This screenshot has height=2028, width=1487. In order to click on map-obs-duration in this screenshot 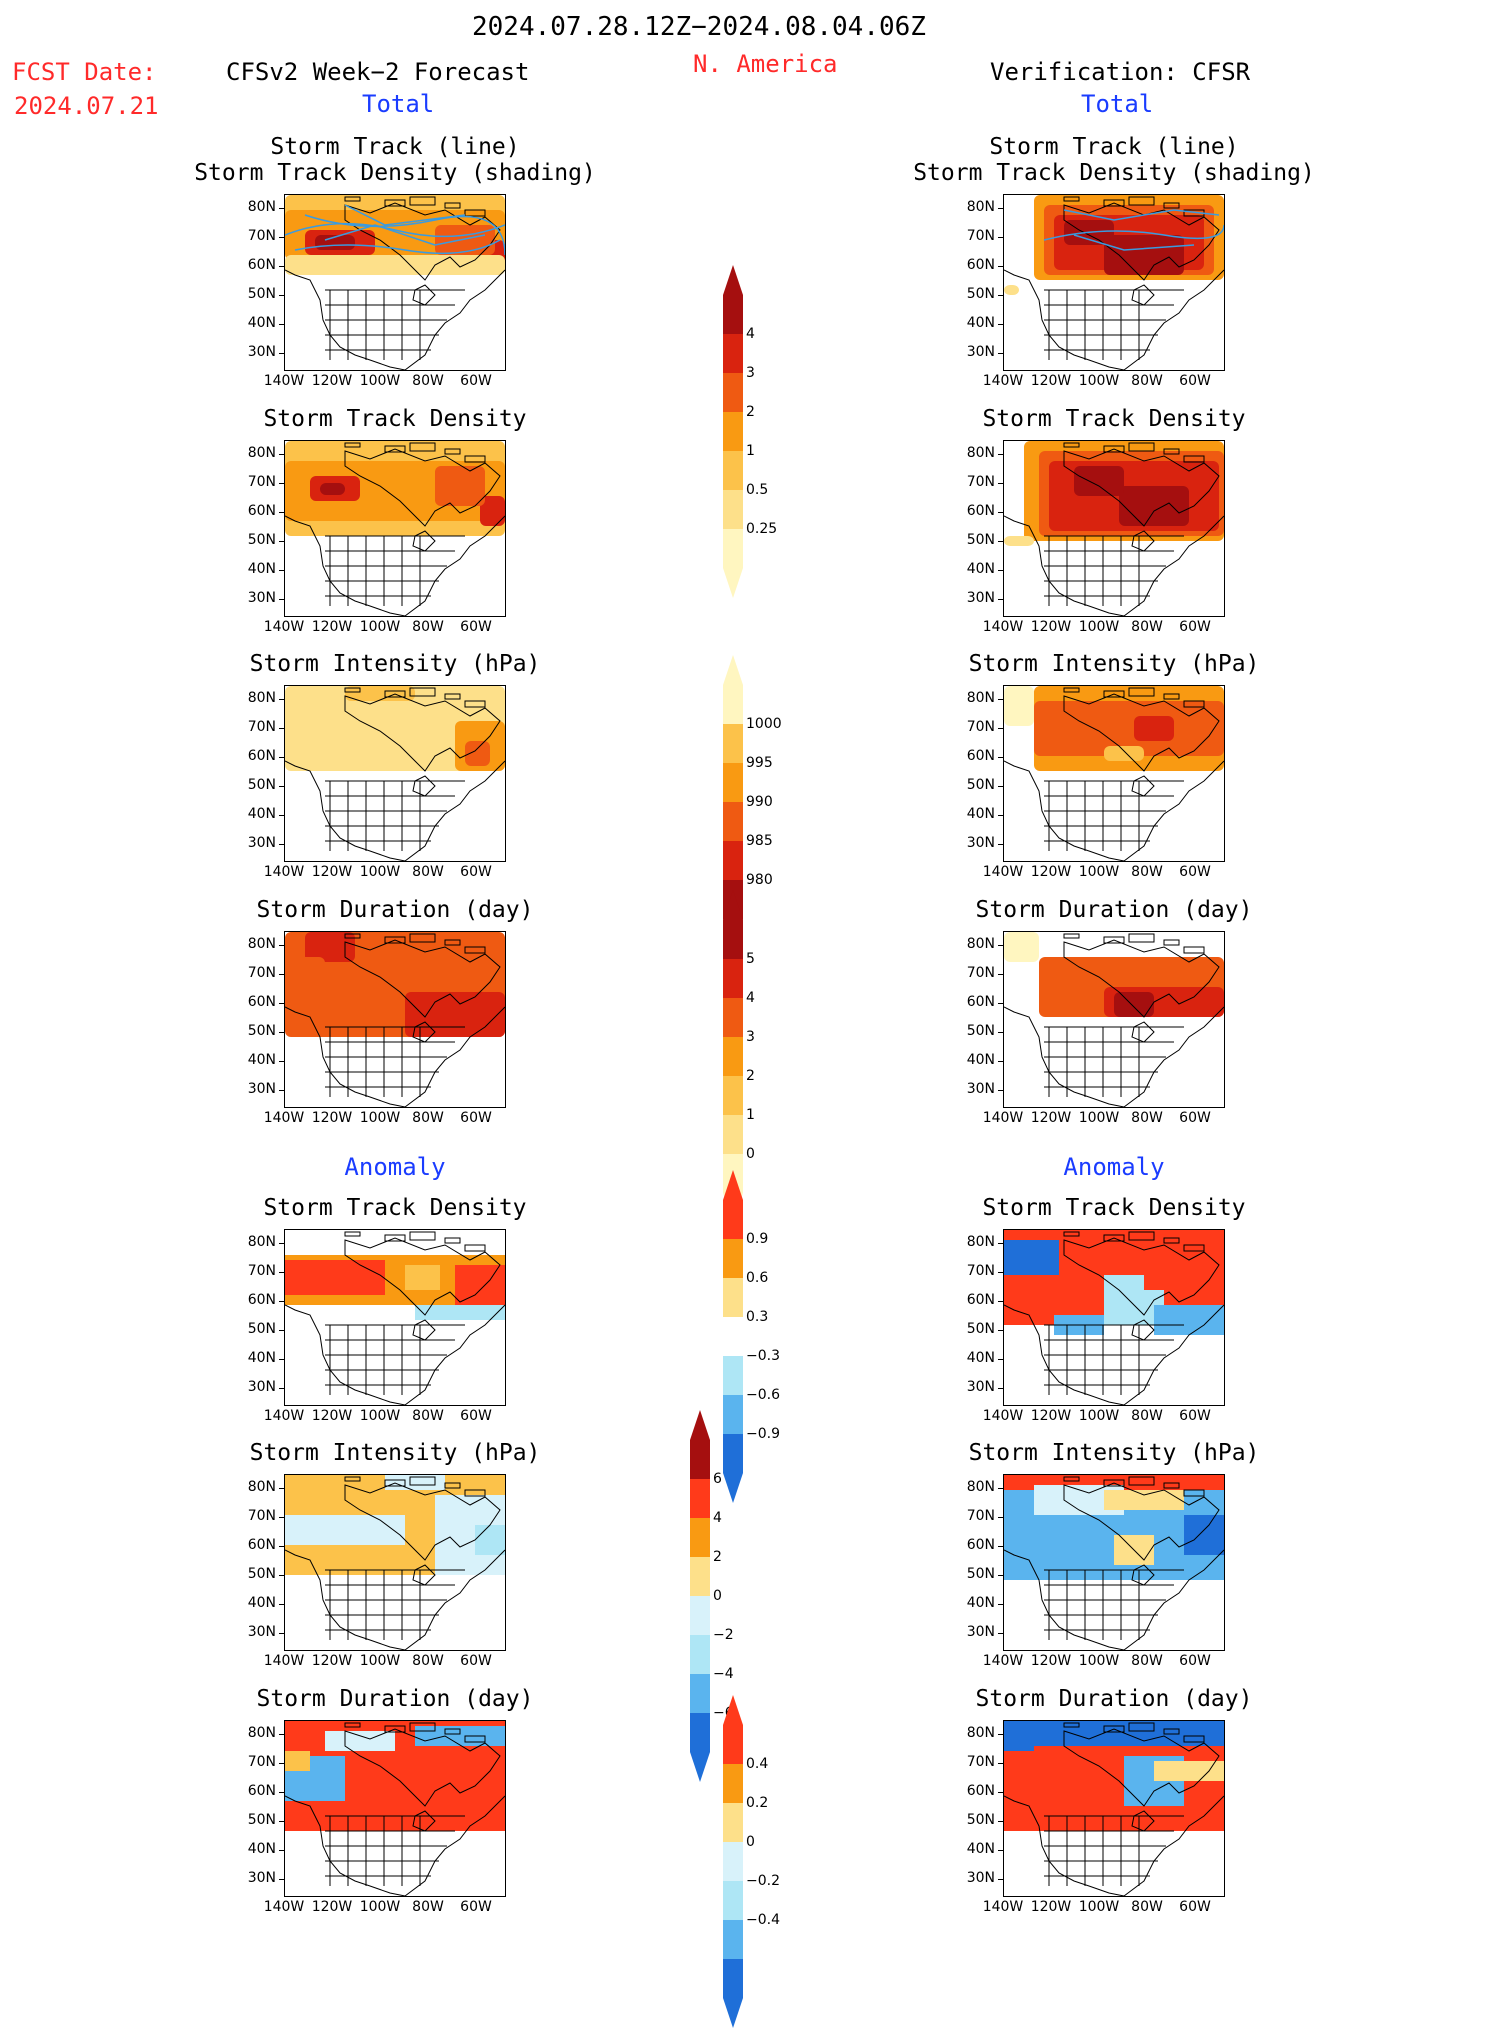, I will do `click(1114, 1019)`.